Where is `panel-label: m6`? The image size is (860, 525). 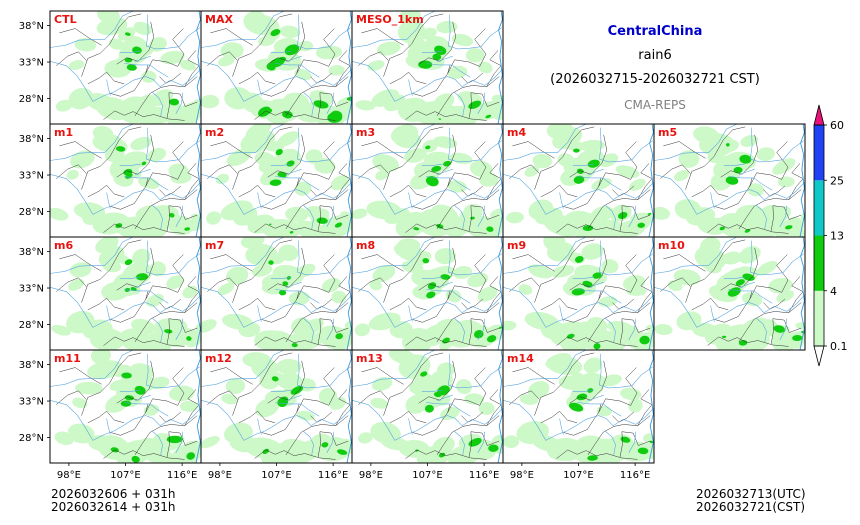 panel-label: m6 is located at coordinates (63, 245).